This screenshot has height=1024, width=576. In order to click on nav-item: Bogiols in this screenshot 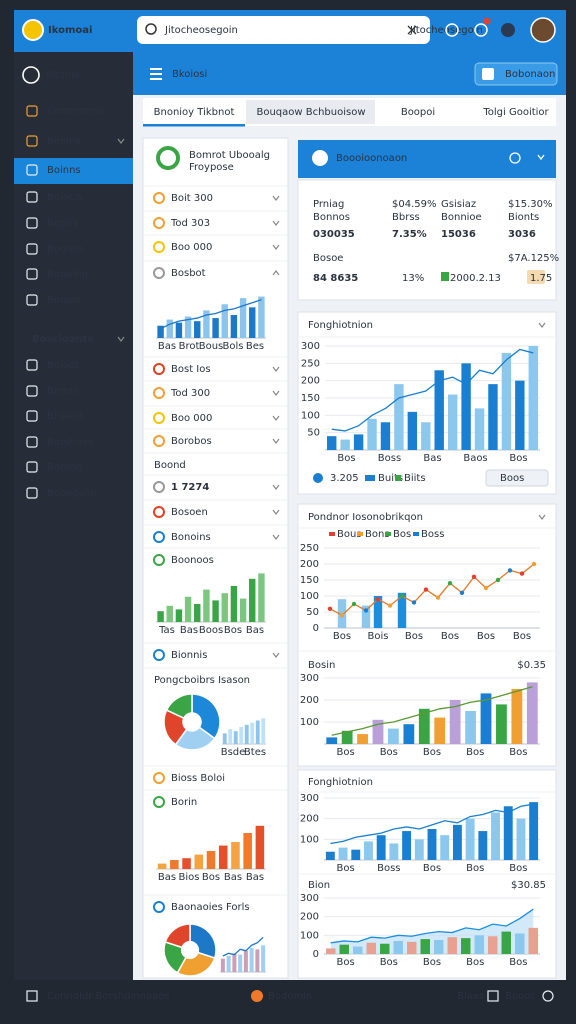, I will do `click(65, 249)`.